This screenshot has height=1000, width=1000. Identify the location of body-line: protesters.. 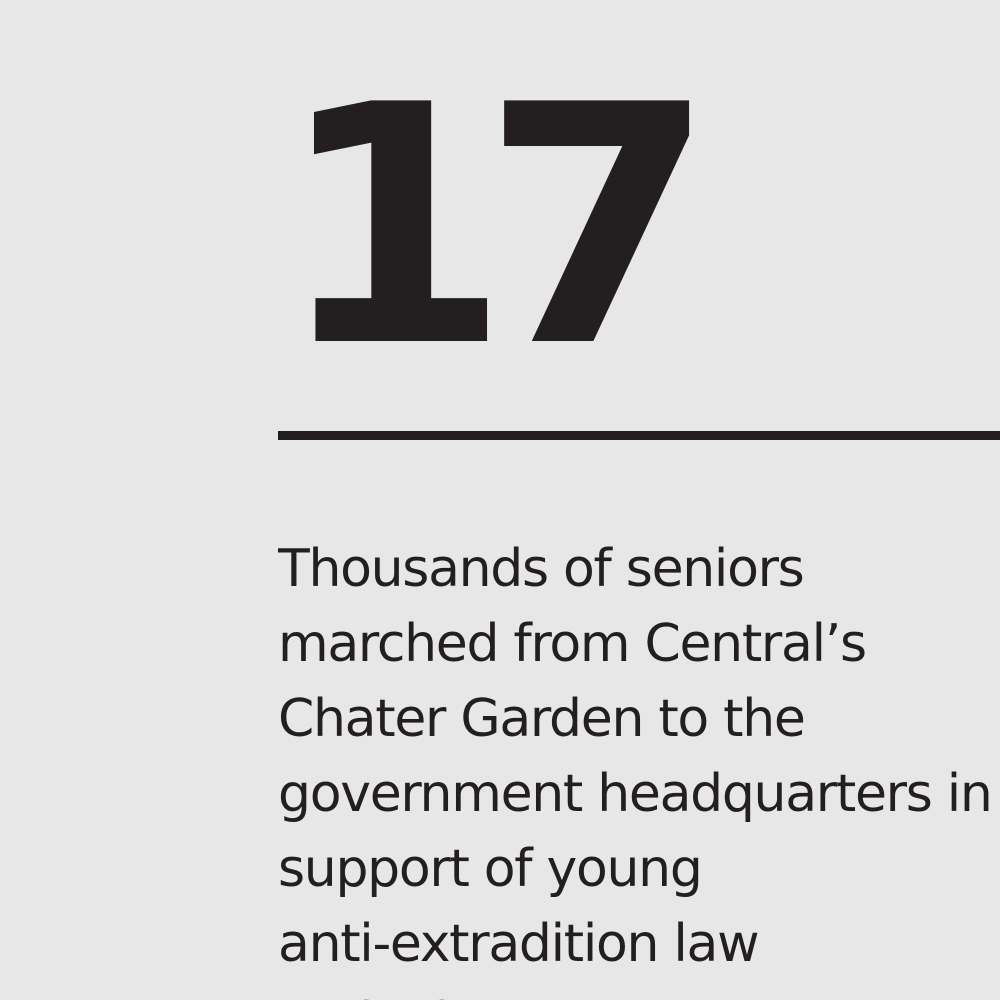
(639, 991).